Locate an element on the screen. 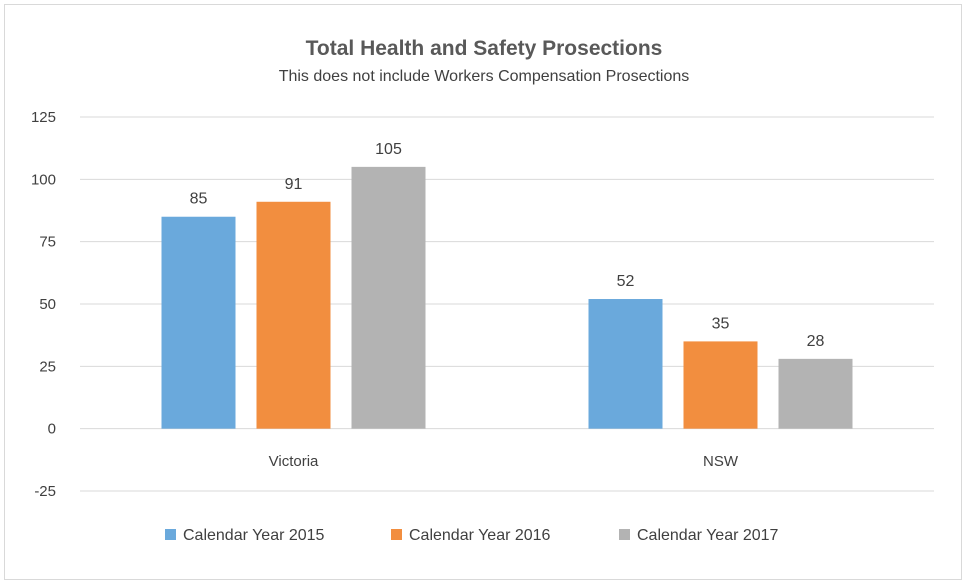 This screenshot has height=586, width=968. data-label: 28 is located at coordinates (816, 341).